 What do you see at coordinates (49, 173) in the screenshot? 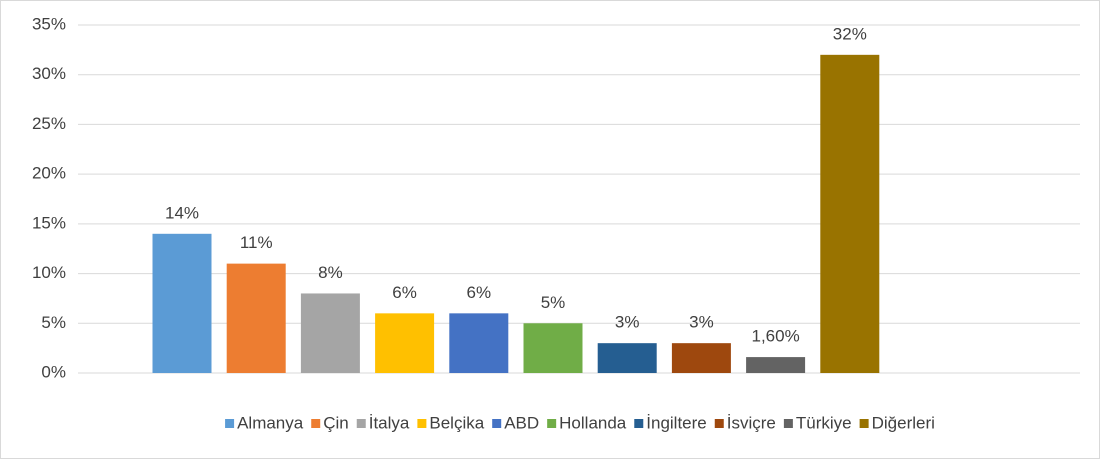
I see `y-tick-label: 20%` at bounding box center [49, 173].